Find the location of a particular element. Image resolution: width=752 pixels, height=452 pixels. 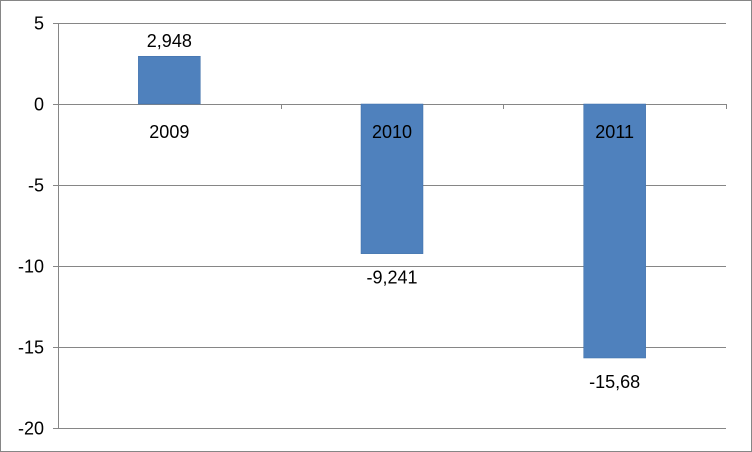

bar-2009 is located at coordinates (169, 80).